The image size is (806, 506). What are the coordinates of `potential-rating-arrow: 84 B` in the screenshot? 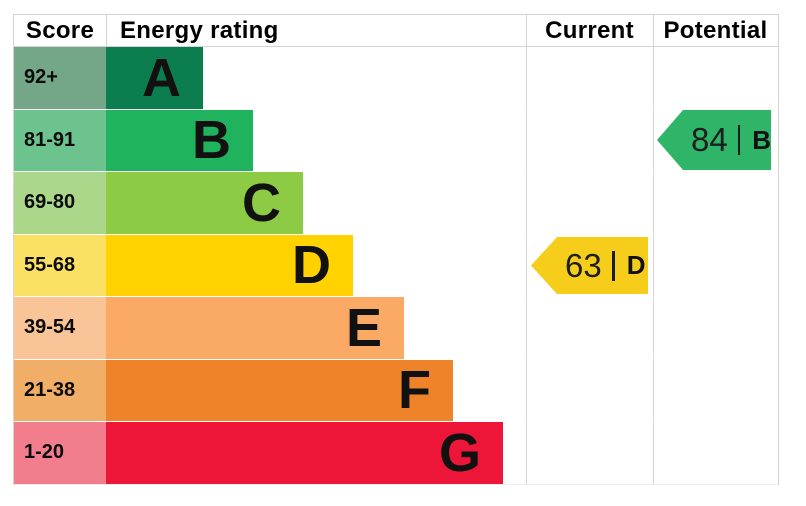 It's located at (714, 140).